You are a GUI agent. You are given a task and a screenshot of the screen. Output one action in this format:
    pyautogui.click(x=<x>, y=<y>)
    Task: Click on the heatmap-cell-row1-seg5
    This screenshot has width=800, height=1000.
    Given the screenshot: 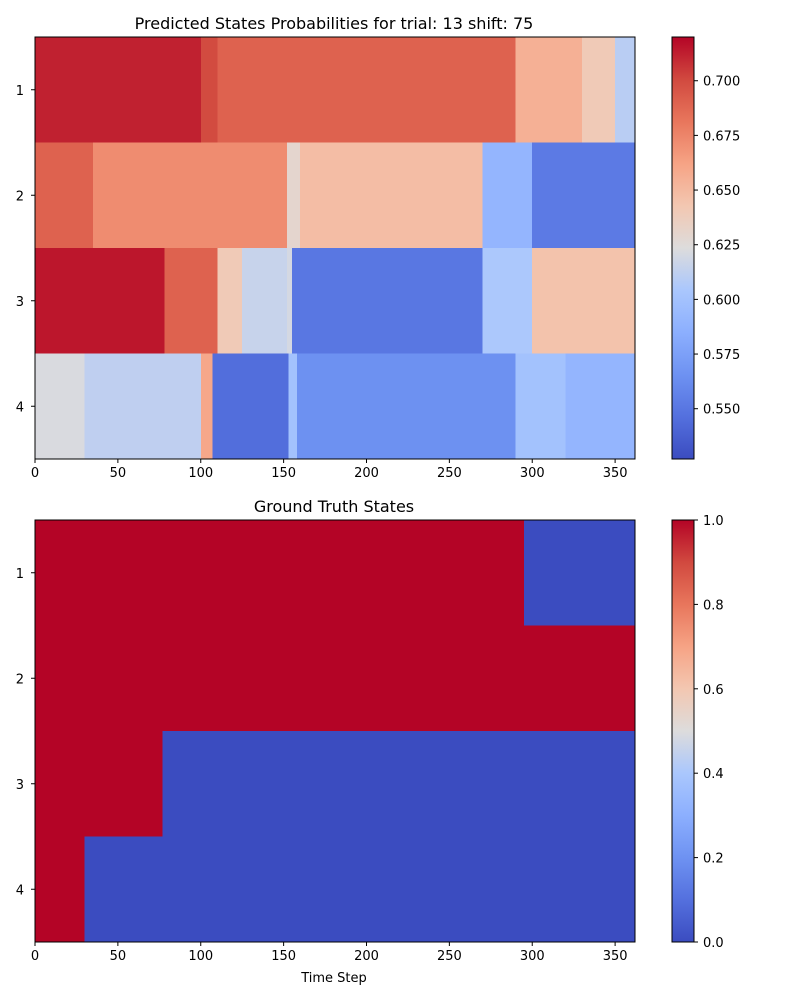 What is the action you would take?
    pyautogui.click(x=625, y=90)
    